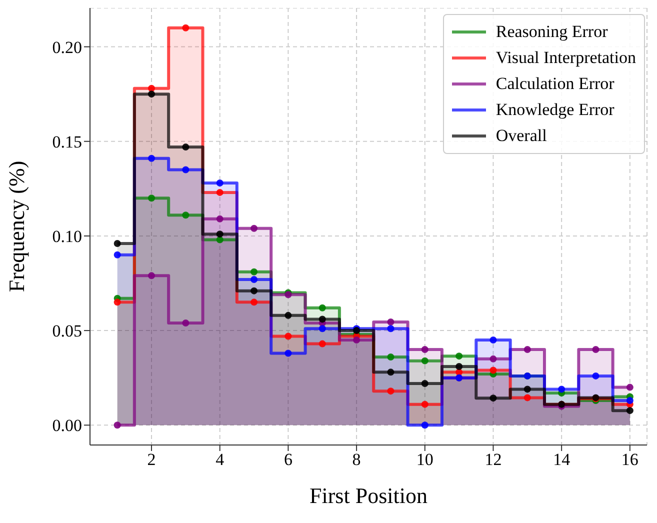 The image size is (657, 523). I want to click on x-tick-label: 14, so click(562, 460).